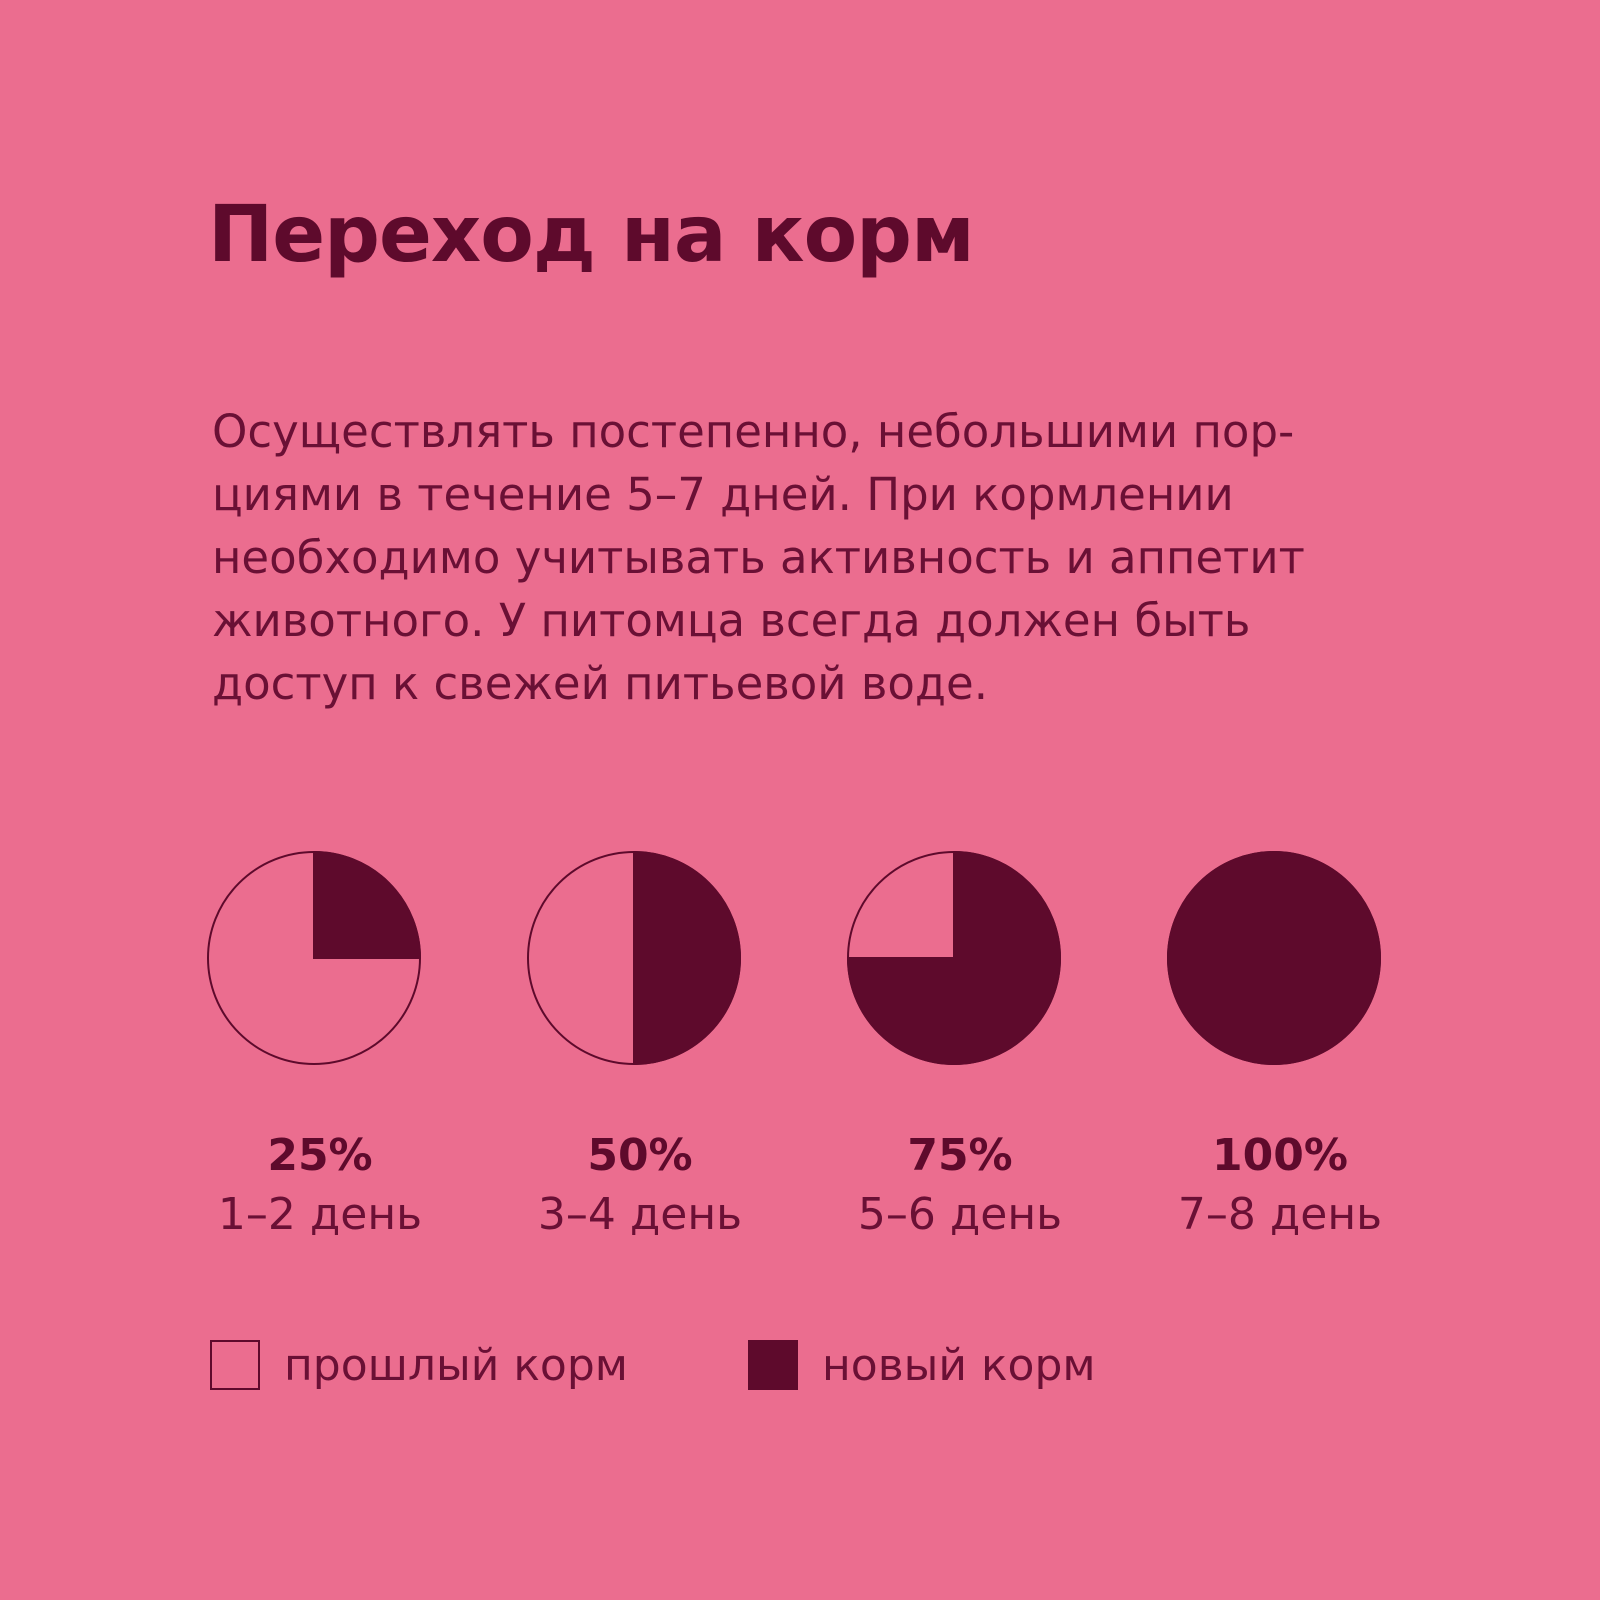 Image resolution: width=1600 pixels, height=1600 pixels. Describe the element at coordinates (960, 1155) in the screenshot. I see `stage-percent: 75%` at that location.